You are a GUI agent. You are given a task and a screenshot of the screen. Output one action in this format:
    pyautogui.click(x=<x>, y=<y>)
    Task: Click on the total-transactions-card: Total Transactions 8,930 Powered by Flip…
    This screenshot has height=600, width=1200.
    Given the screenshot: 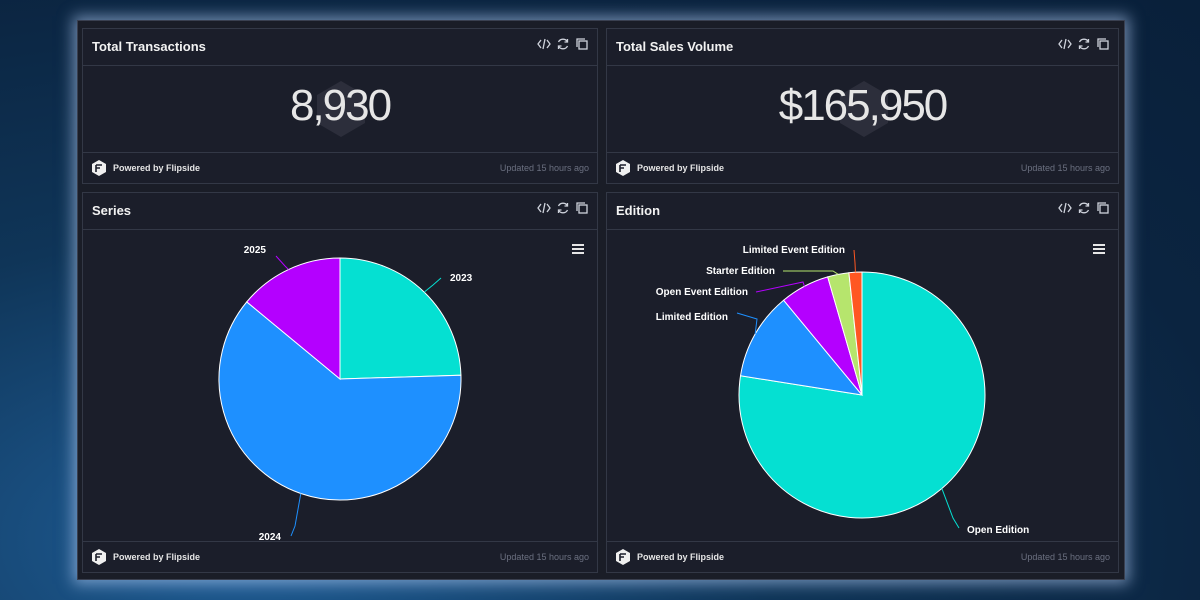 What is the action you would take?
    pyautogui.click(x=340, y=106)
    